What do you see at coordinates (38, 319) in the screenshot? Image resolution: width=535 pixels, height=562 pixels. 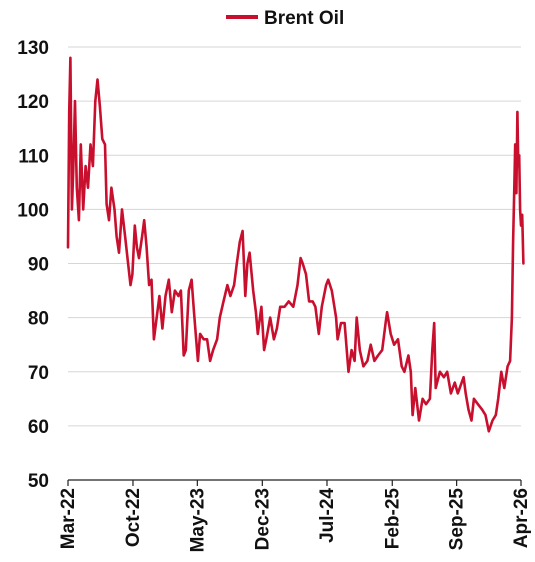 I see `y-tick-label-80: 80` at bounding box center [38, 319].